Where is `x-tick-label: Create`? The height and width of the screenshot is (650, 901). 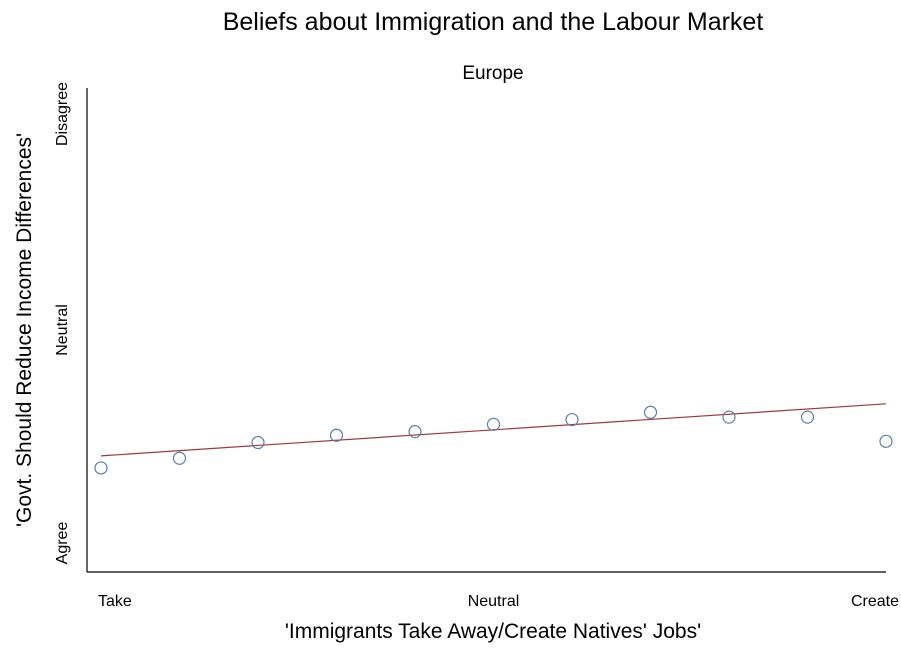 x-tick-label: Create is located at coordinates (875, 601).